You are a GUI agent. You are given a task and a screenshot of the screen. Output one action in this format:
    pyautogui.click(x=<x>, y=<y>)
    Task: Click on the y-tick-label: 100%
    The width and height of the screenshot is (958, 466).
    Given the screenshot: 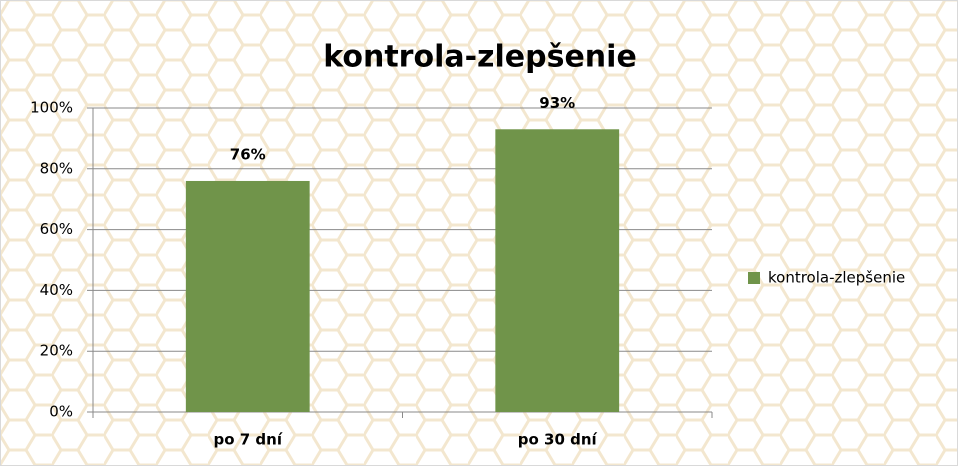 What is the action you would take?
    pyautogui.click(x=51, y=108)
    